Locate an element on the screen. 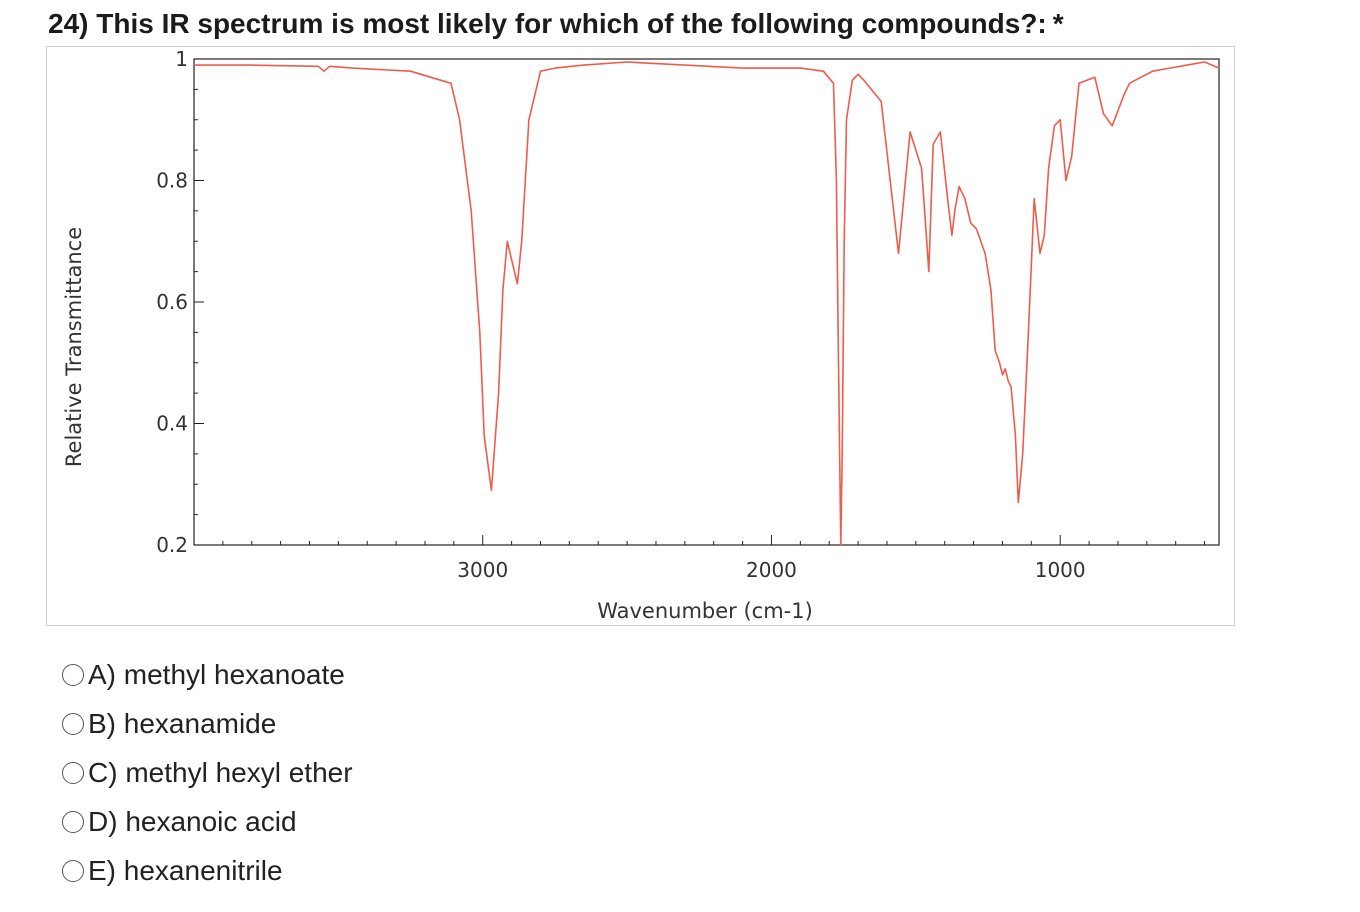  option-label: B) hexanamide is located at coordinates (182, 723).